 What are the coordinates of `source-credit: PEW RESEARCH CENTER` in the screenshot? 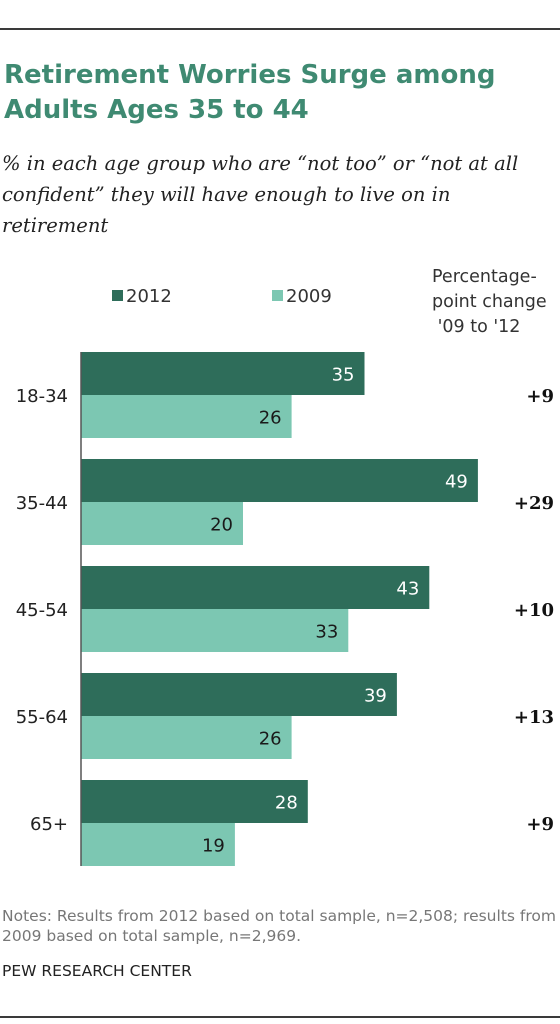 It's located at (97, 971).